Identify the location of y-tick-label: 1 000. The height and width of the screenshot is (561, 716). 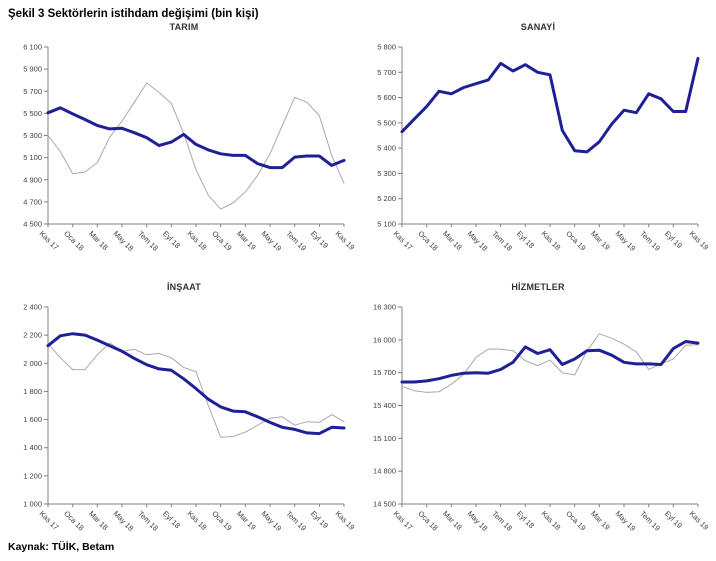
(32, 504).